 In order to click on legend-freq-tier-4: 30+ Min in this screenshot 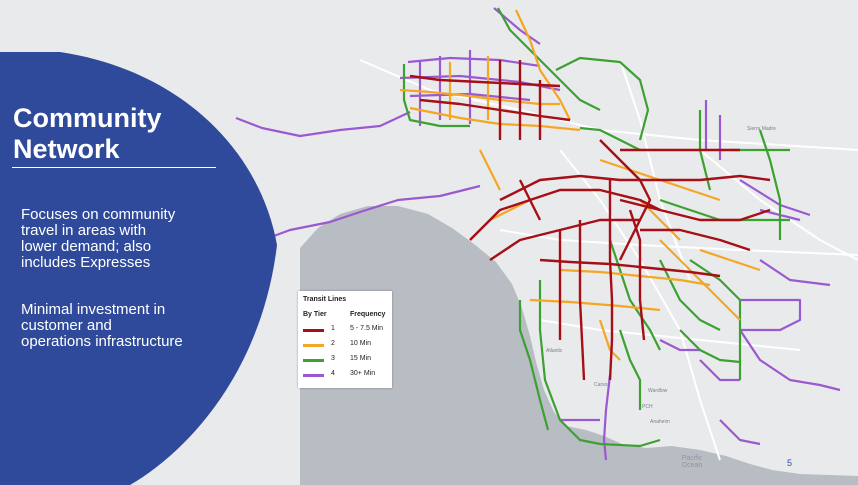, I will do `click(363, 373)`.